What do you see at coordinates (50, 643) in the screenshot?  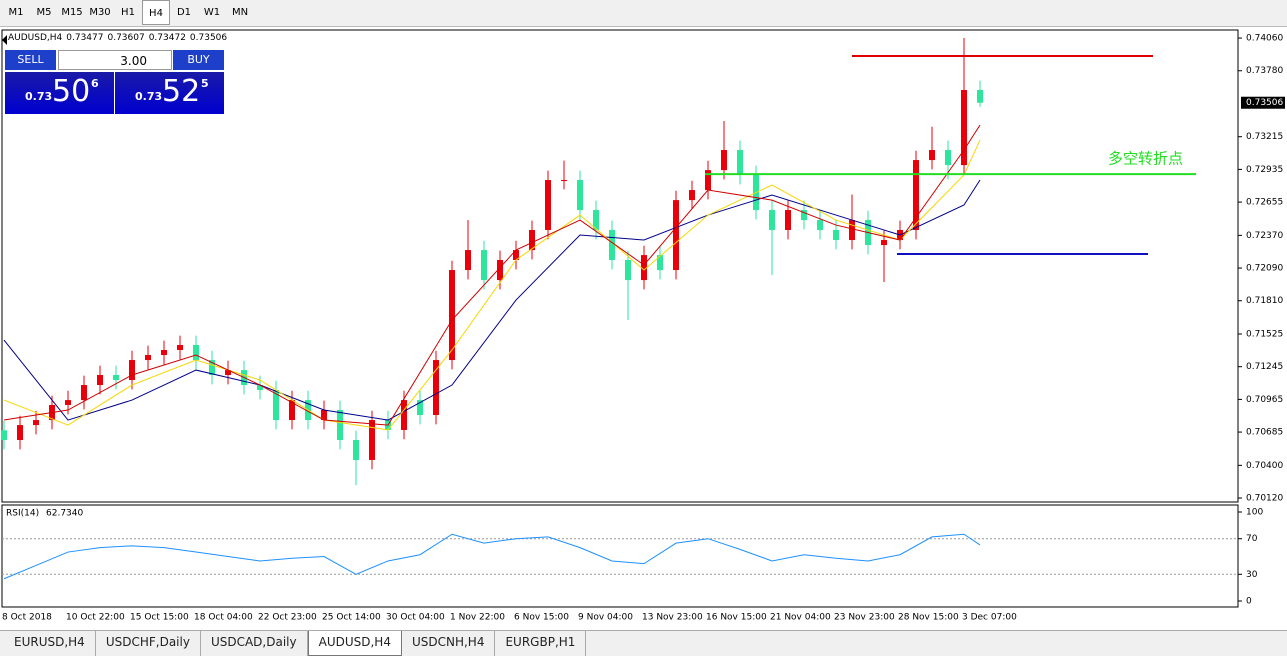 I see `symbol-tab: EURUSD,H4` at bounding box center [50, 643].